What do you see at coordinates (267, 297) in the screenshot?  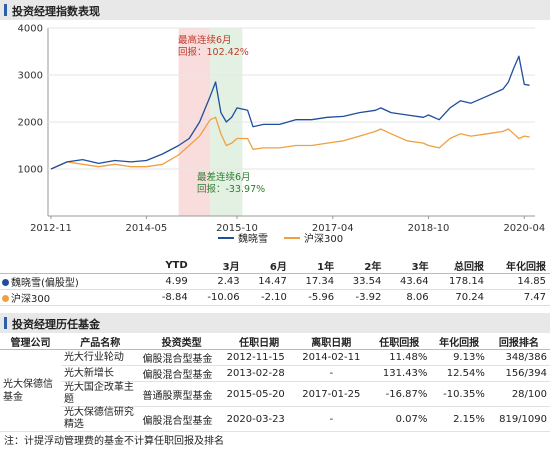 I see `perf-cell: -2.10` at bounding box center [267, 297].